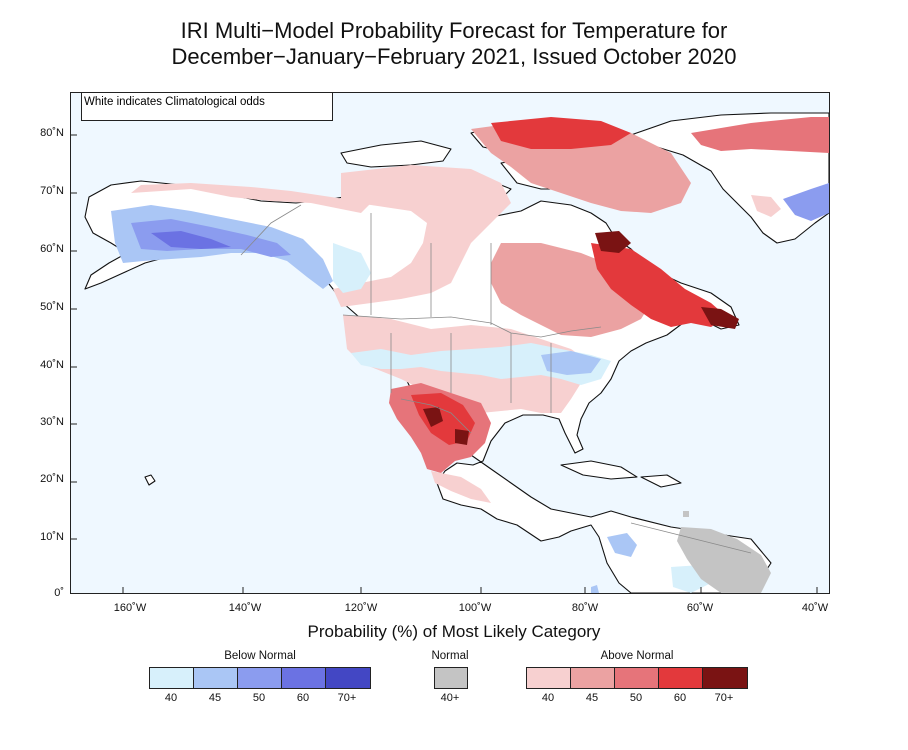  I want to click on above-tick-40: 40, so click(548, 698).